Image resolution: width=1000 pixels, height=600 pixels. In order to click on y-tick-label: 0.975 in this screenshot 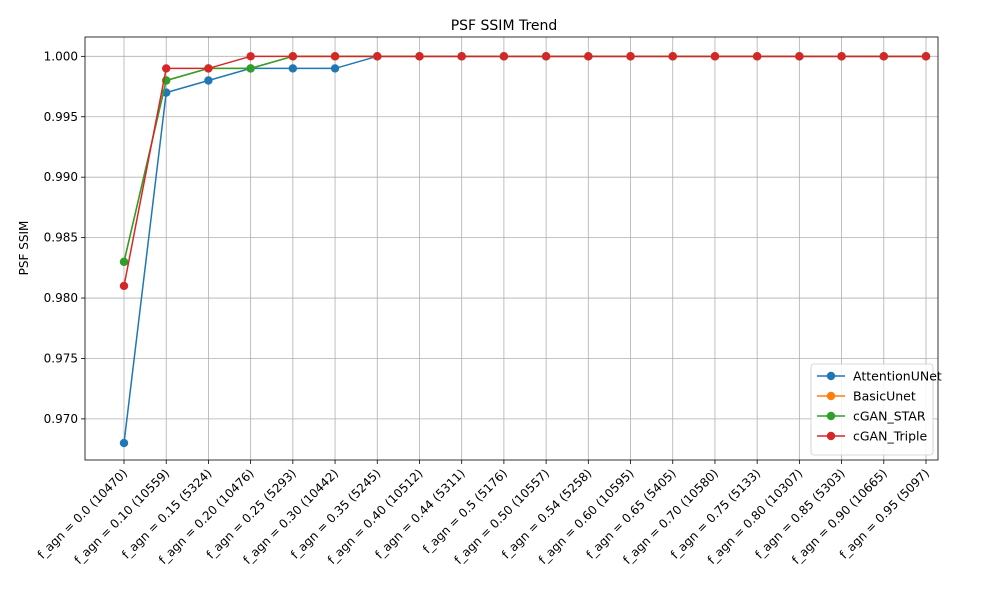, I will do `click(61, 358)`.